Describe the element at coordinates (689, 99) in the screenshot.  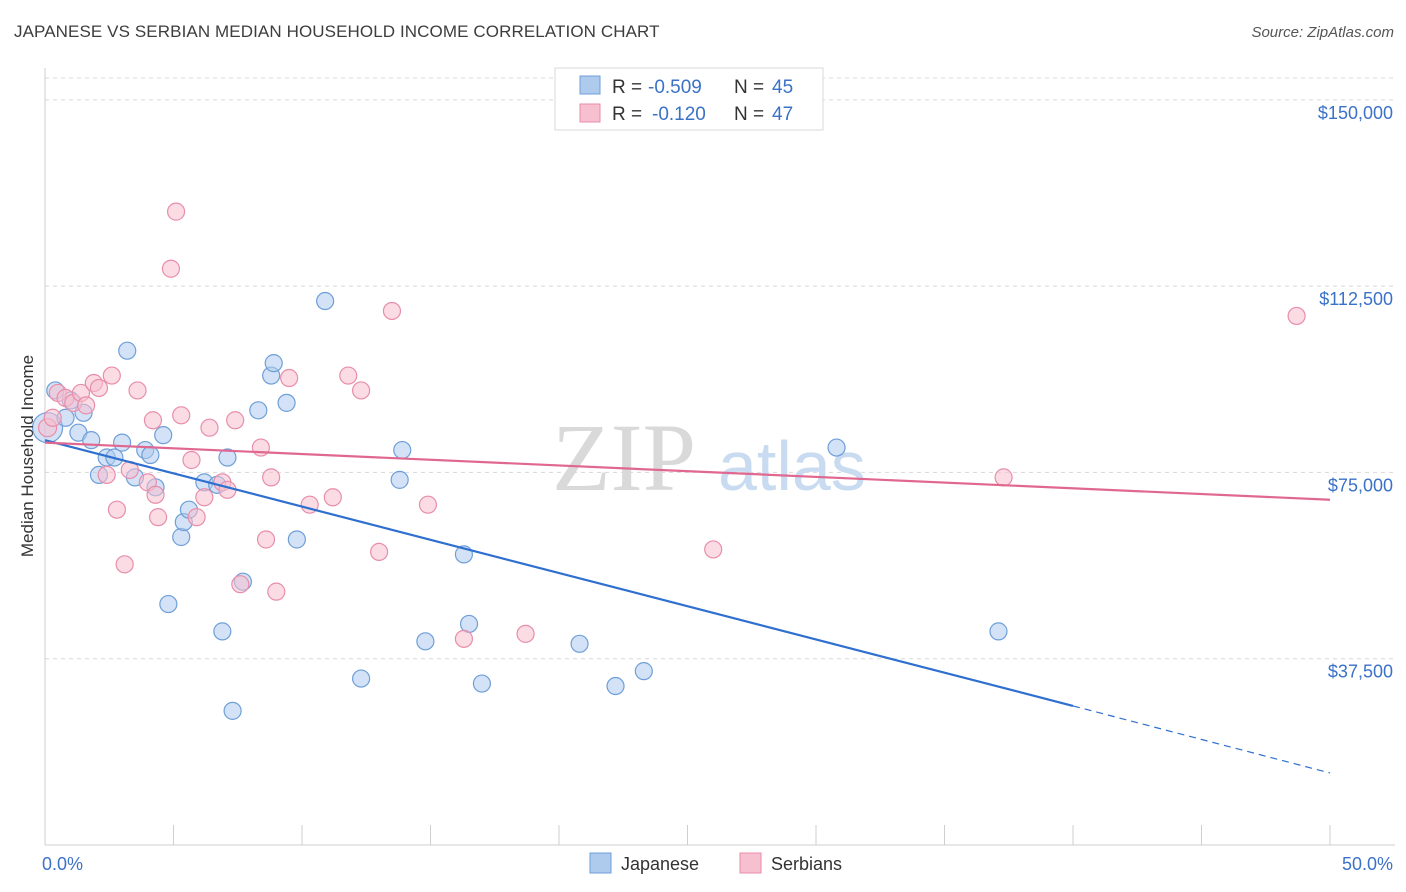
I see `legend-box: R = -0.509 N = 45 R = -0.120 N = 47` at that location.